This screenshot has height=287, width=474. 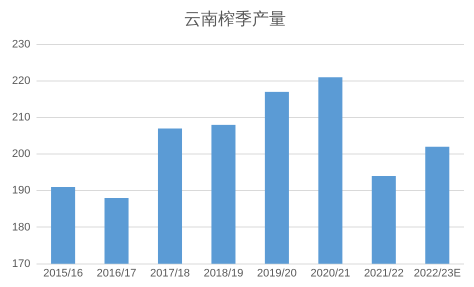 What do you see at coordinates (277, 273) in the screenshot?
I see `x-tick-label: 2019/20` at bounding box center [277, 273].